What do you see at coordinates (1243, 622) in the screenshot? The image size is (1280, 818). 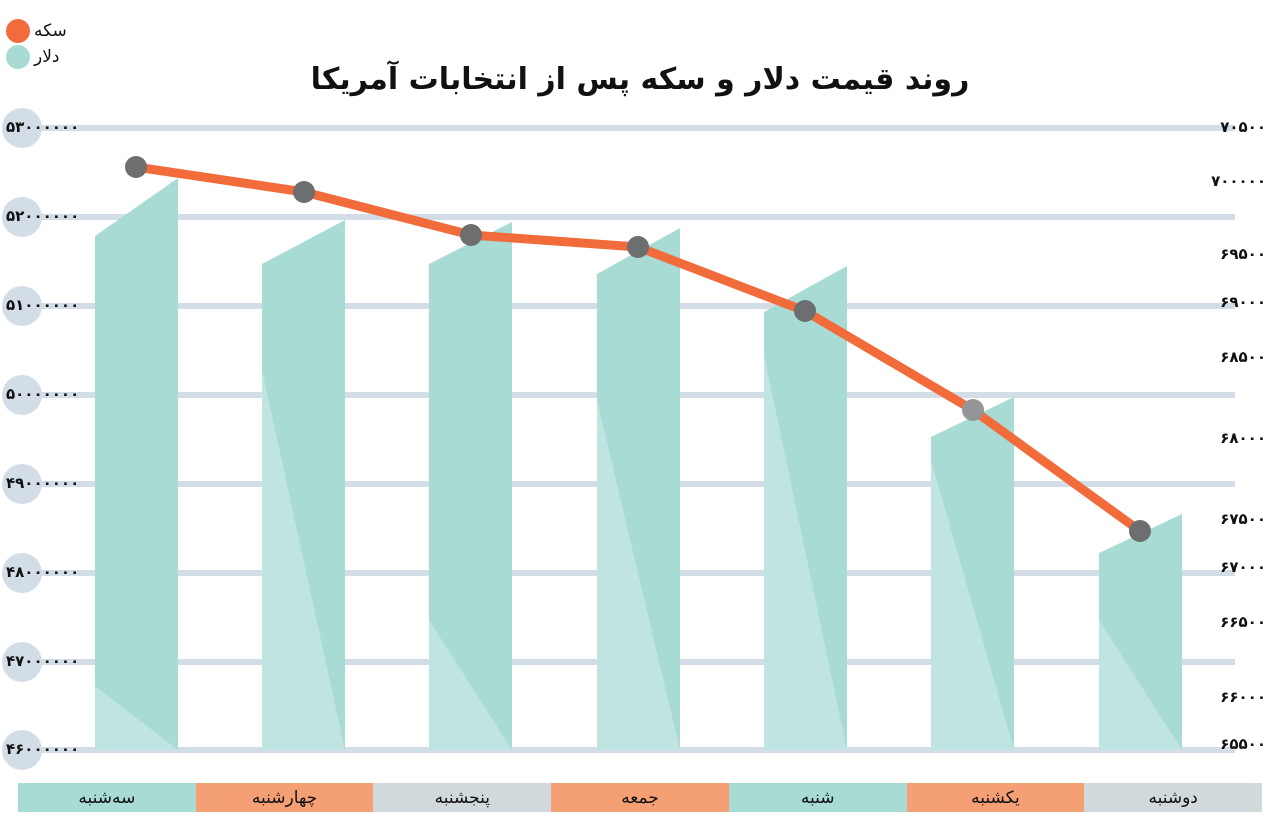 I see `right-axis-tick-label: ۶۶۵۰۰` at bounding box center [1243, 622].